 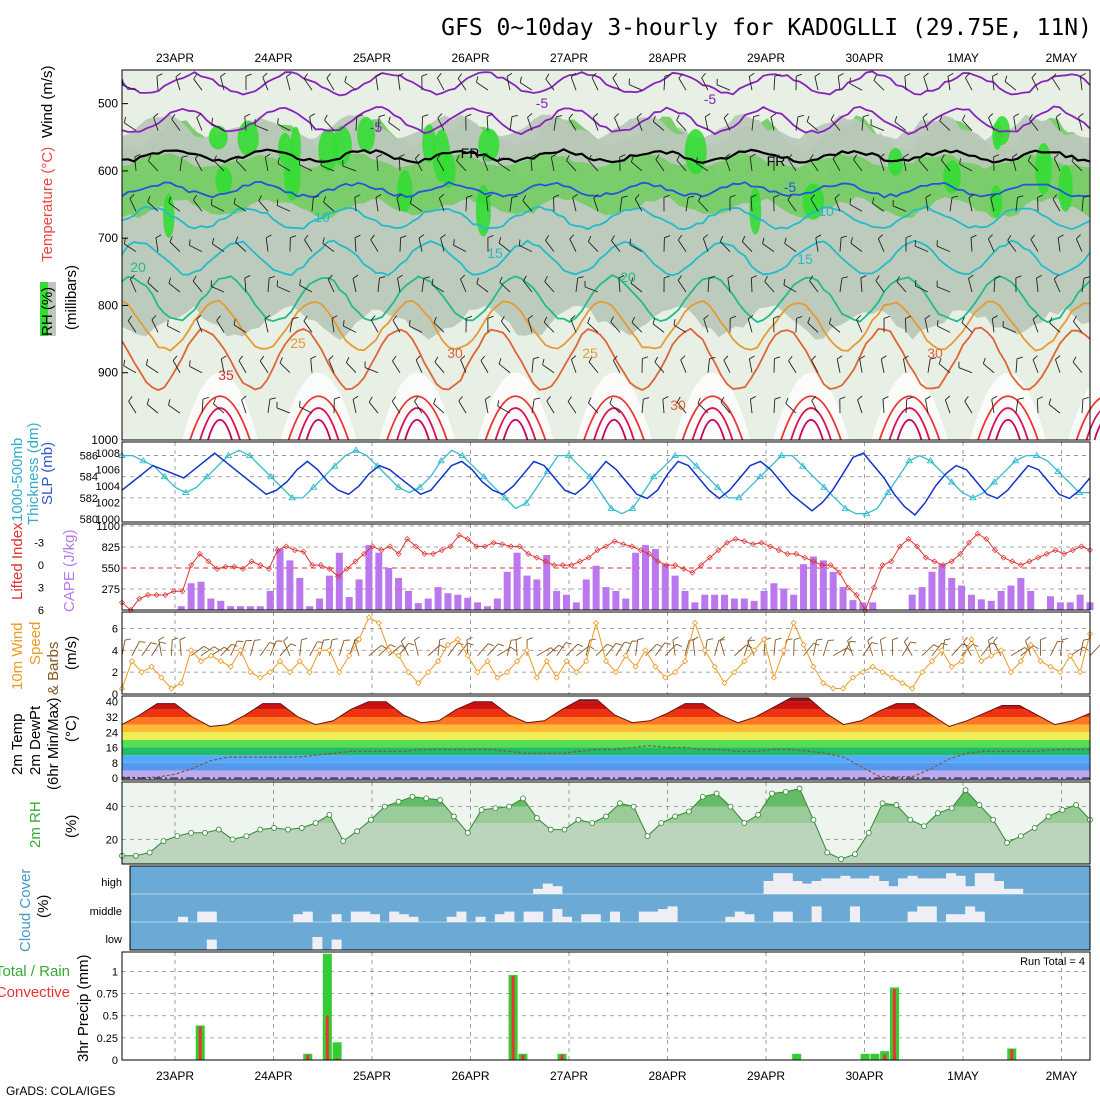 What do you see at coordinates (112, 749) in the screenshot?
I see `temp-tick-label: 16` at bounding box center [112, 749].